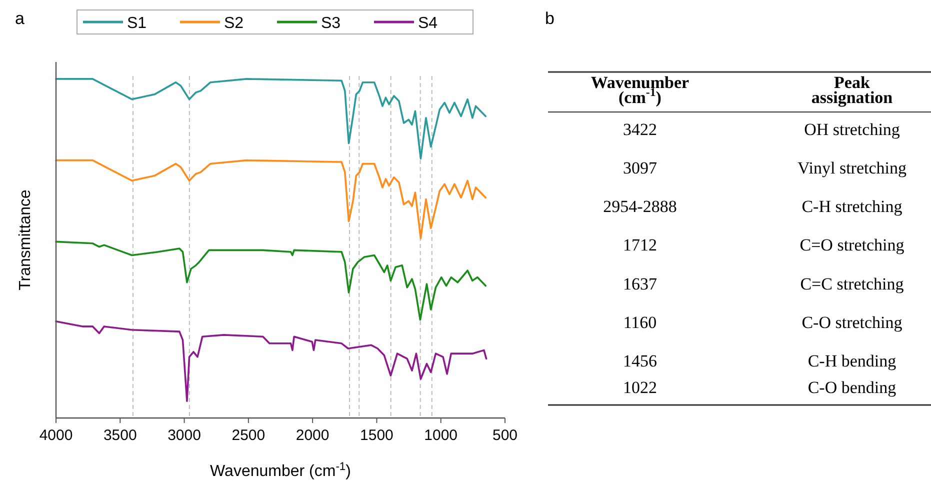 This screenshot has height=488, width=931. I want to click on text: C-O bending, so click(852, 387).